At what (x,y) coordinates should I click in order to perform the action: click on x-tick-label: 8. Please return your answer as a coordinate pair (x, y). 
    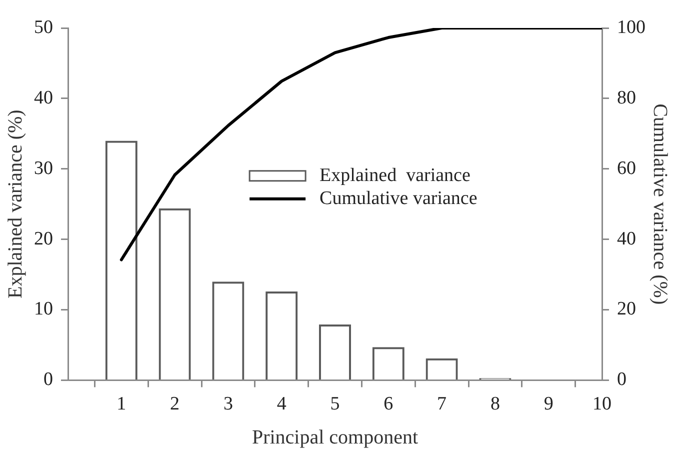
    Looking at the image, I should click on (495, 404).